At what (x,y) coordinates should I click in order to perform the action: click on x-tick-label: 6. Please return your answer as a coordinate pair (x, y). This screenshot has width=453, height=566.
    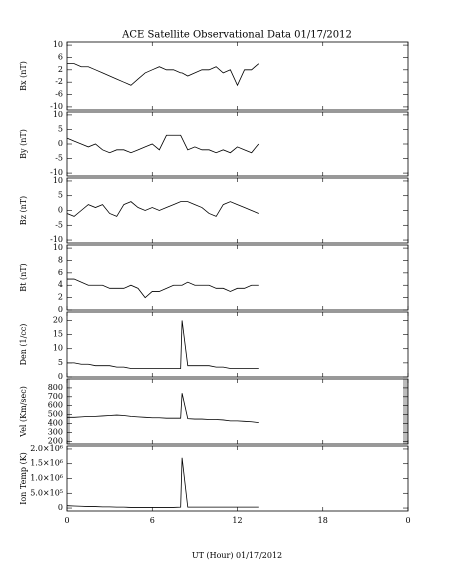
    Looking at the image, I should click on (152, 520).